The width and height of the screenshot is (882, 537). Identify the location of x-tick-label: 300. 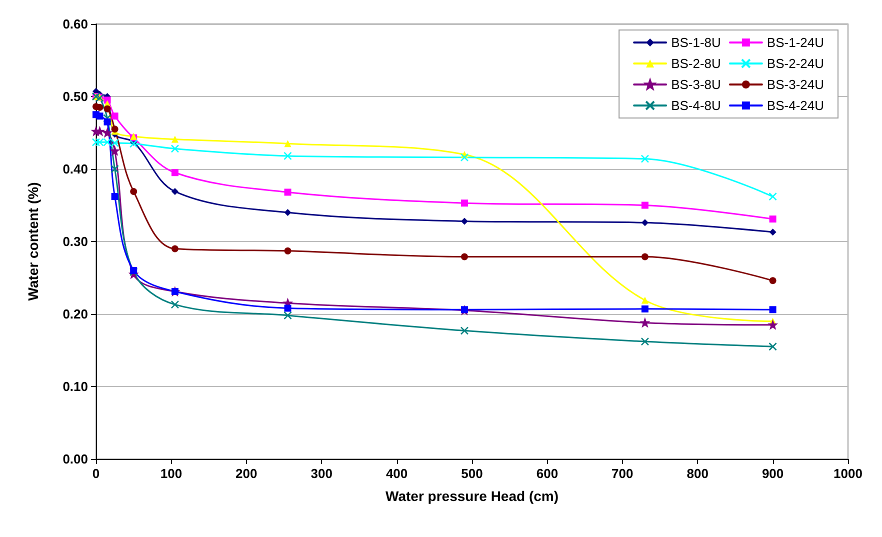
(321, 473).